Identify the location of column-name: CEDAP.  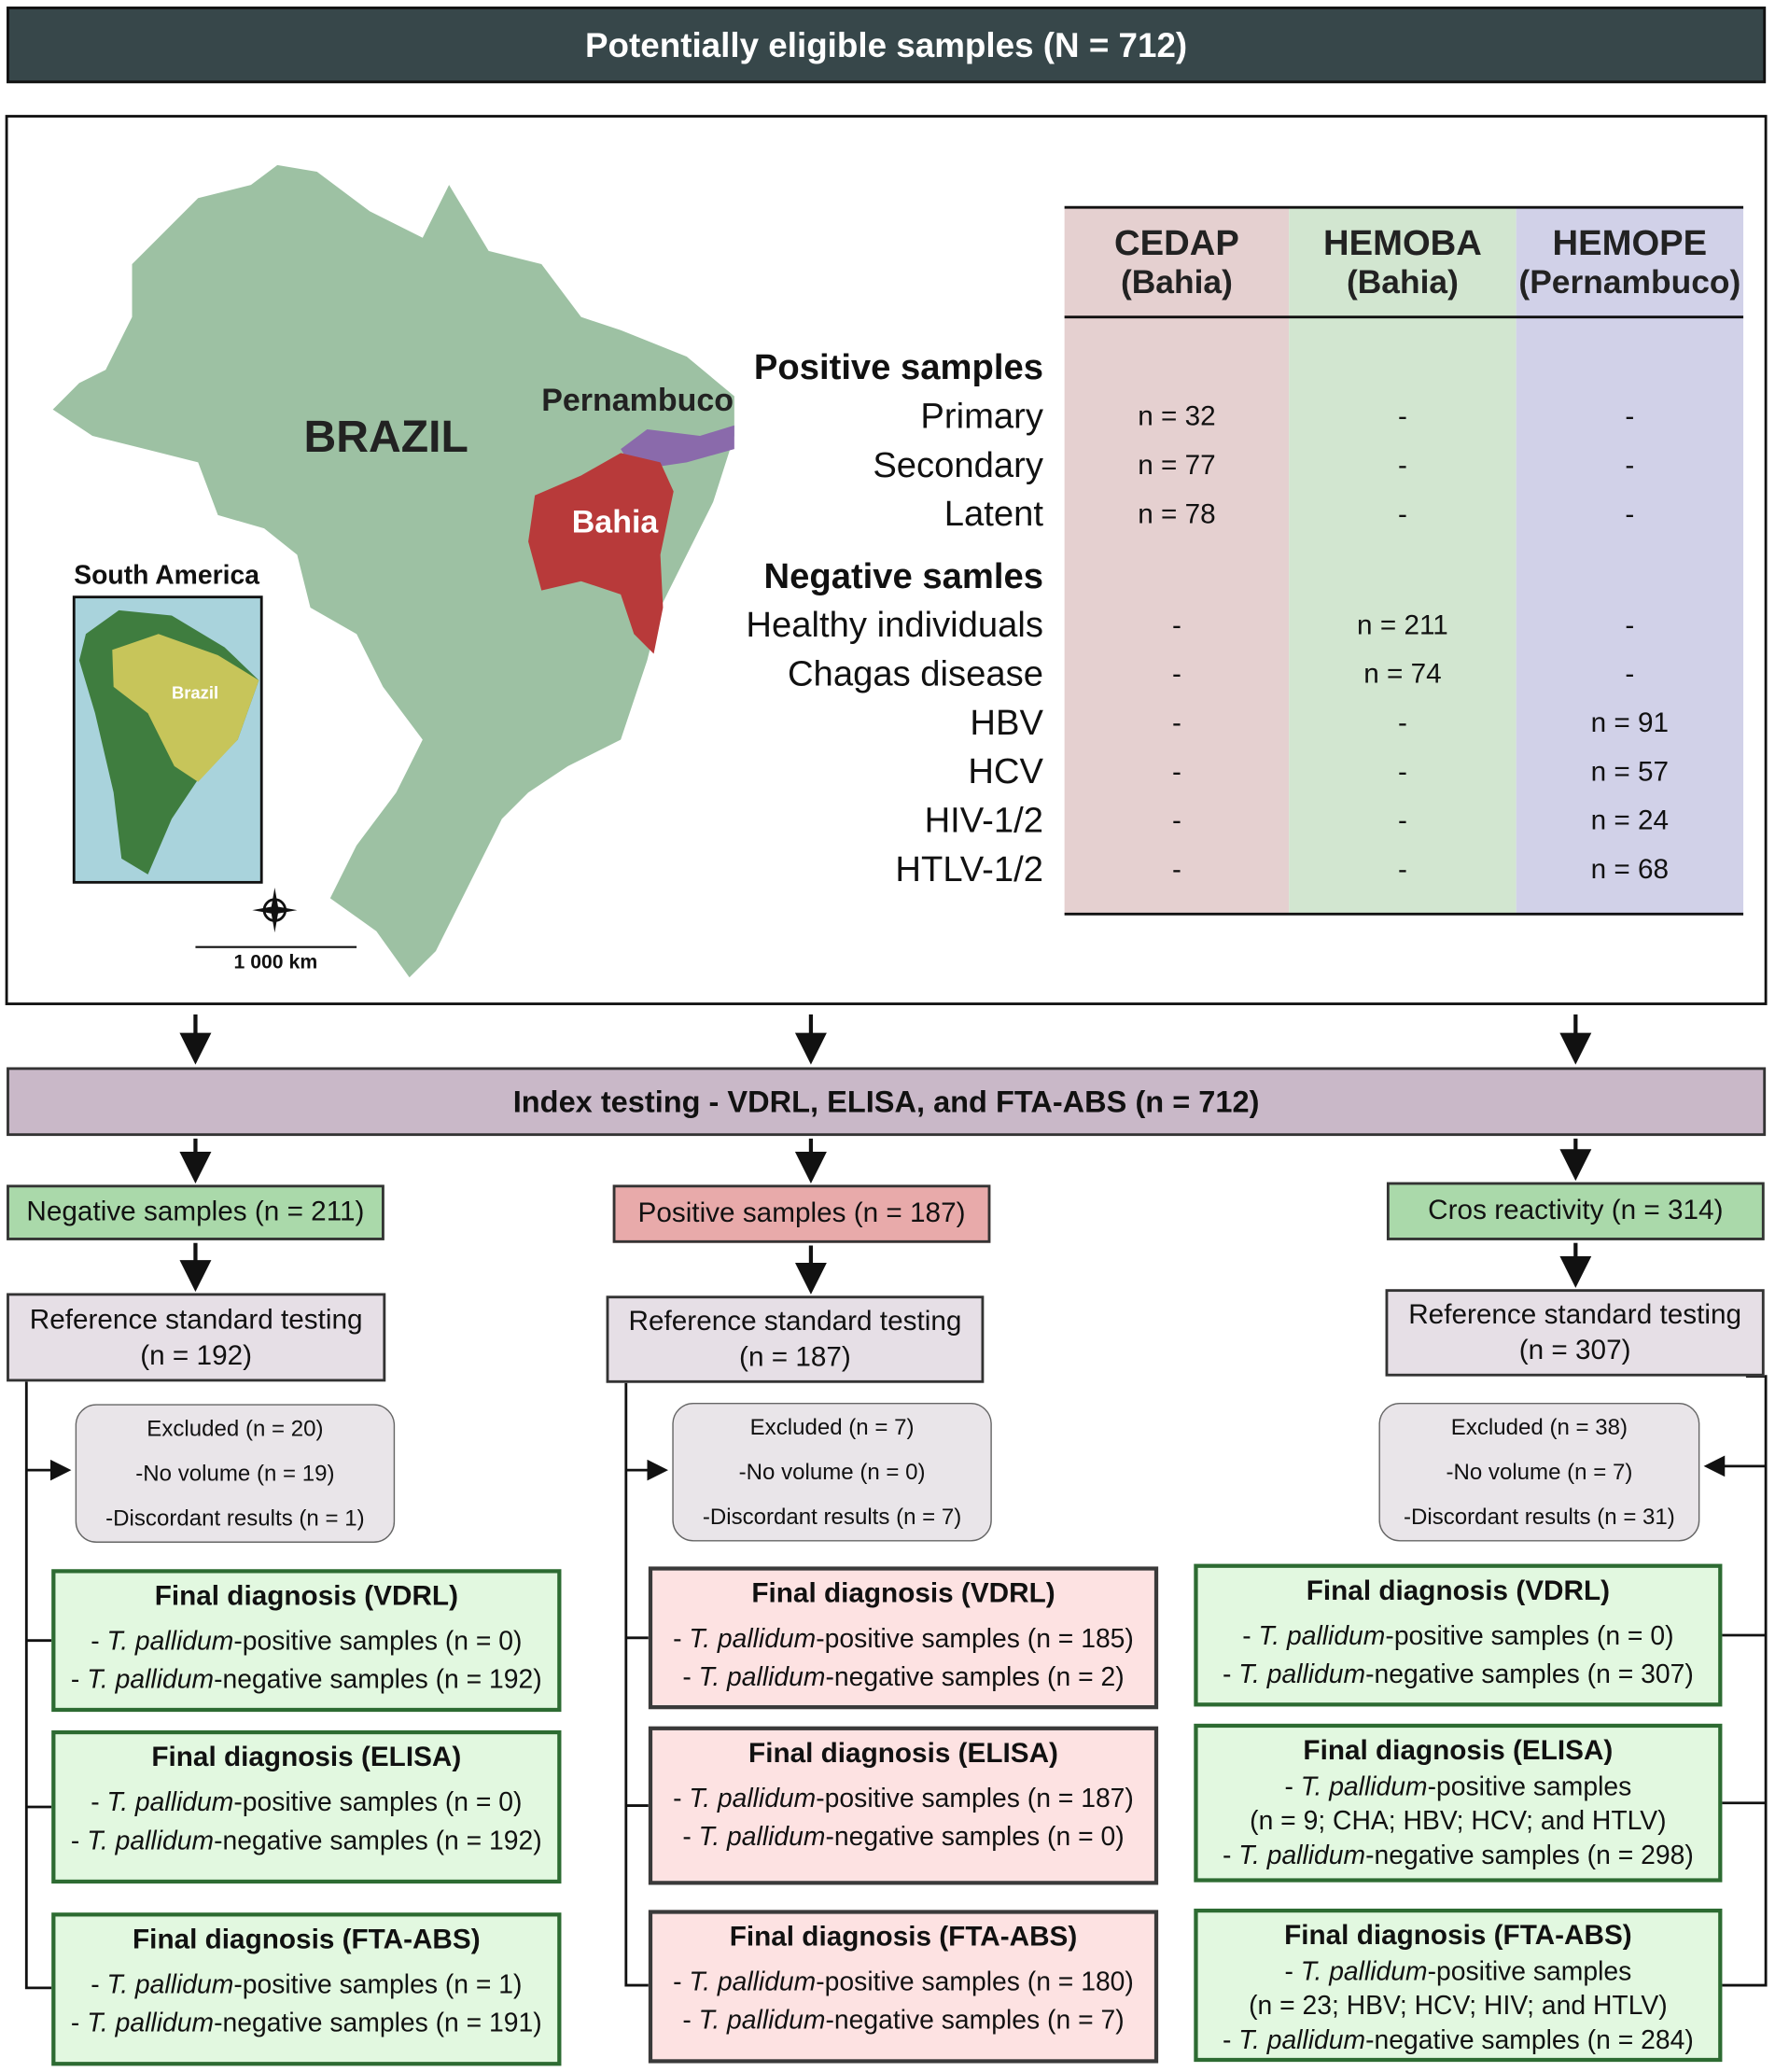
(1176, 243).